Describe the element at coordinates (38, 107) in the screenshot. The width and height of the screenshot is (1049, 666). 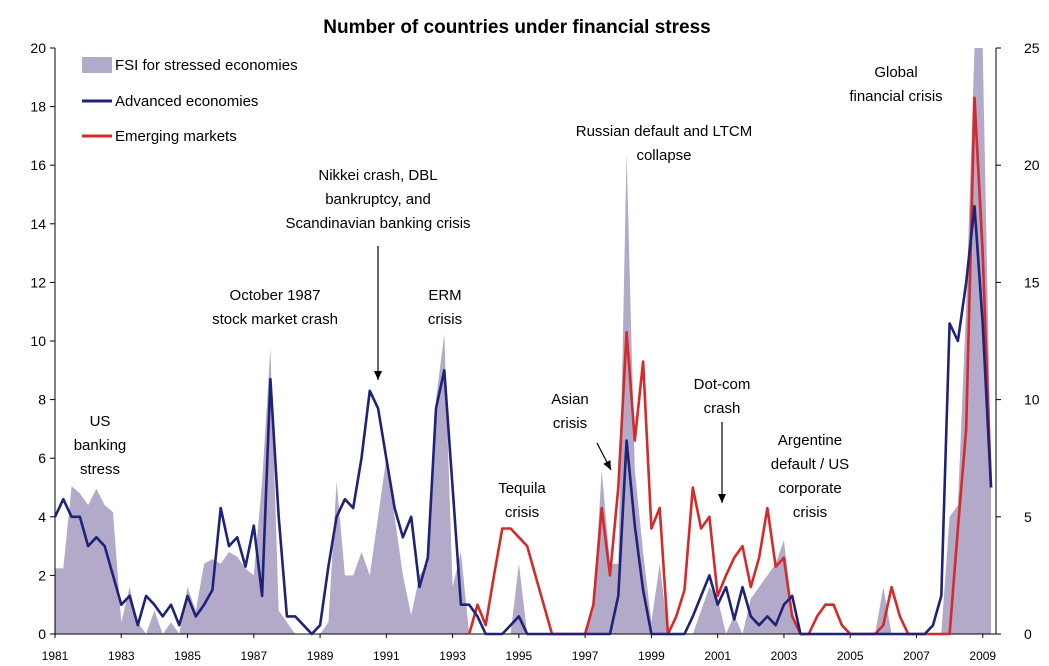
I see `y-tick-label: 18` at that location.